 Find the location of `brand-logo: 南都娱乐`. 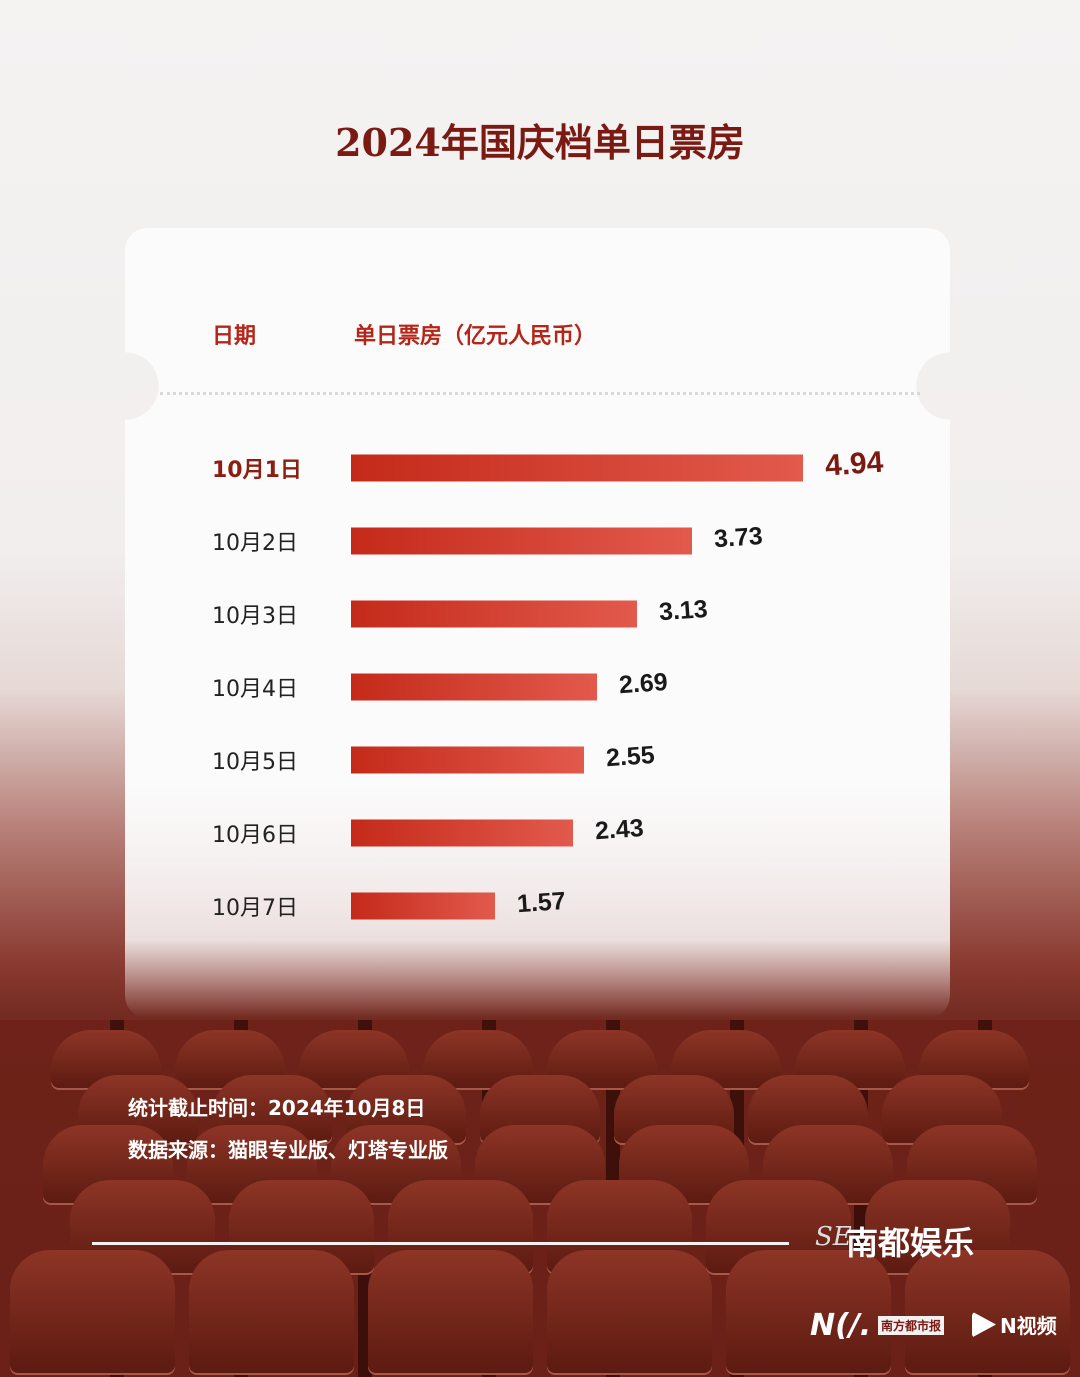

brand-logo: 南都娱乐 is located at coordinates (910, 1243).